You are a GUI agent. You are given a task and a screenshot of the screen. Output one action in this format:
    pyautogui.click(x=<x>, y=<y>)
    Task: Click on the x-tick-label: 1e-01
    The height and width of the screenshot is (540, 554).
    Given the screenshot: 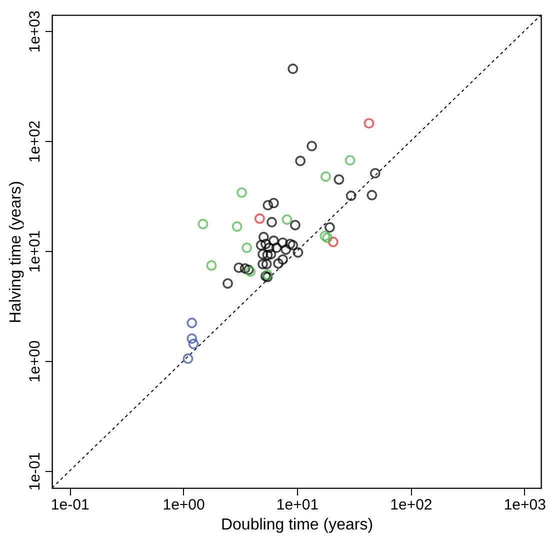 What is the action you would take?
    pyautogui.click(x=70, y=505)
    